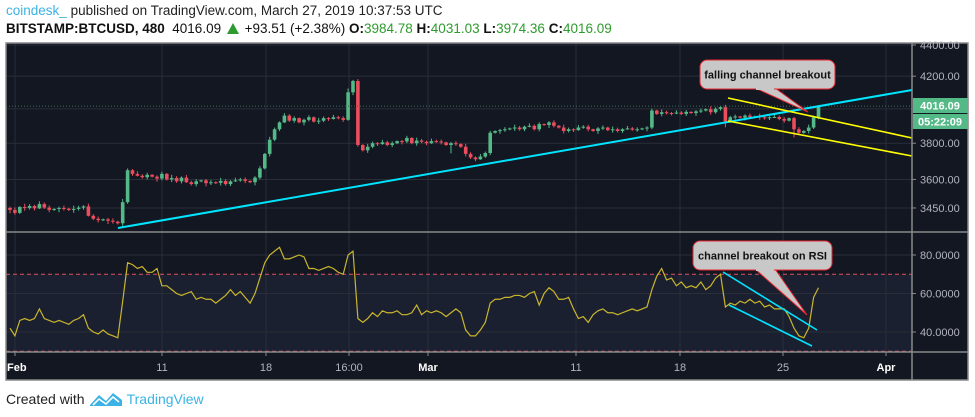 The height and width of the screenshot is (417, 975). Describe the element at coordinates (940, 256) in the screenshot. I see `rsi-tick-label: 80.0000` at that location.